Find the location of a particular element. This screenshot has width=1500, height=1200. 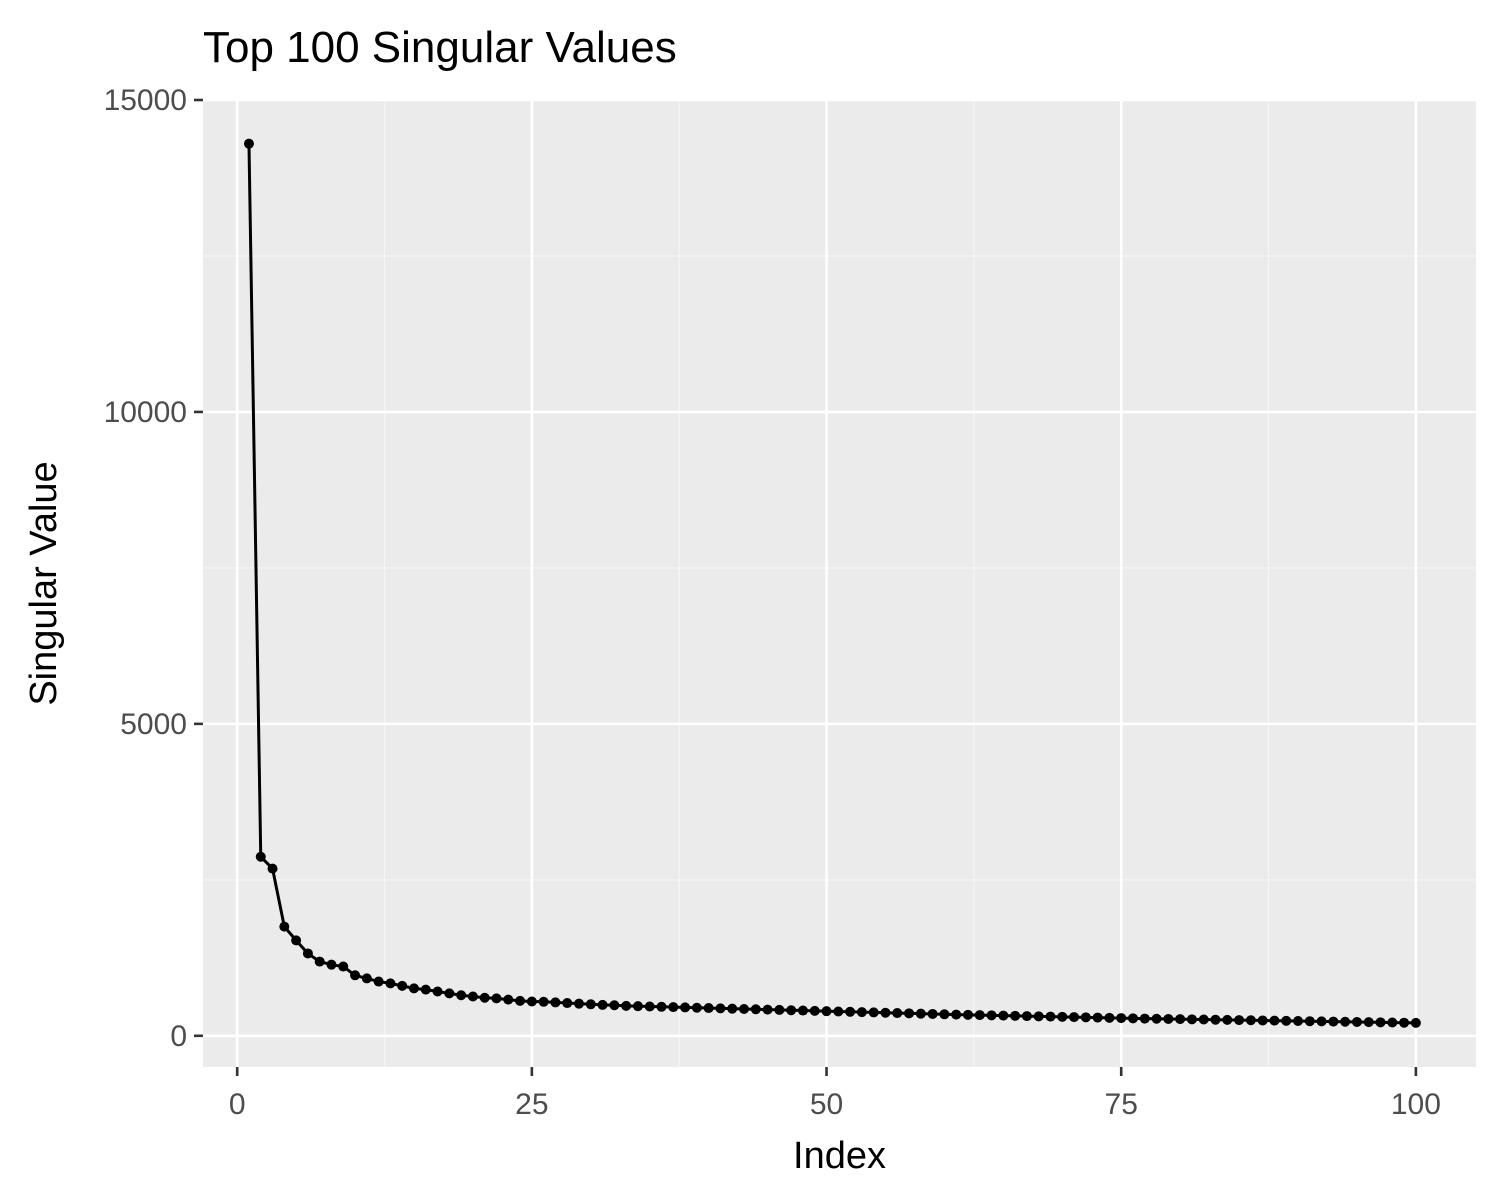

x-tick-label: 75 is located at coordinates (1121, 1104).